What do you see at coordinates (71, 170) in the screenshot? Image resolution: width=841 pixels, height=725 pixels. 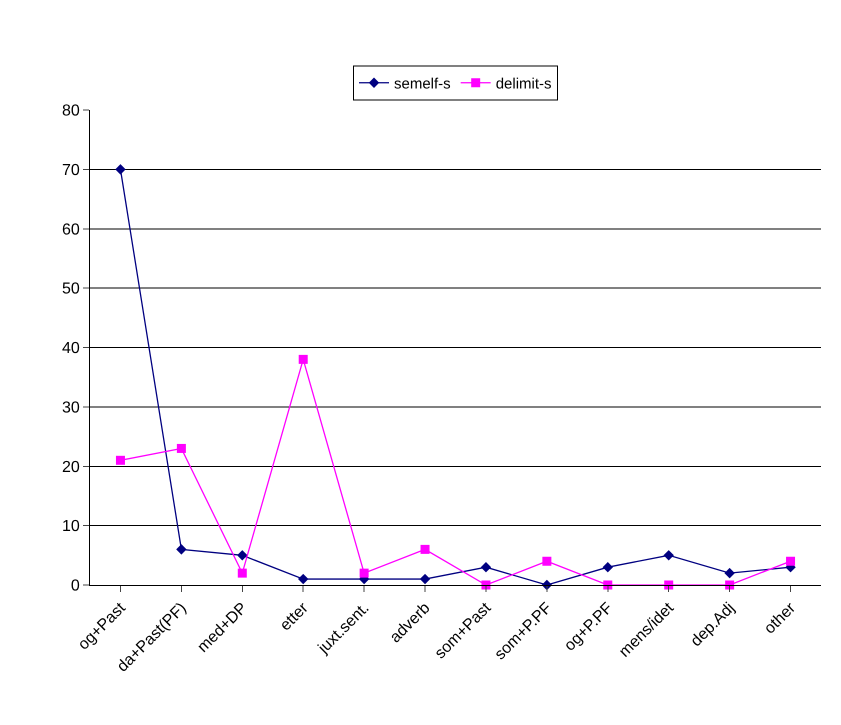 I see `y-tick-label: 70` at bounding box center [71, 170].